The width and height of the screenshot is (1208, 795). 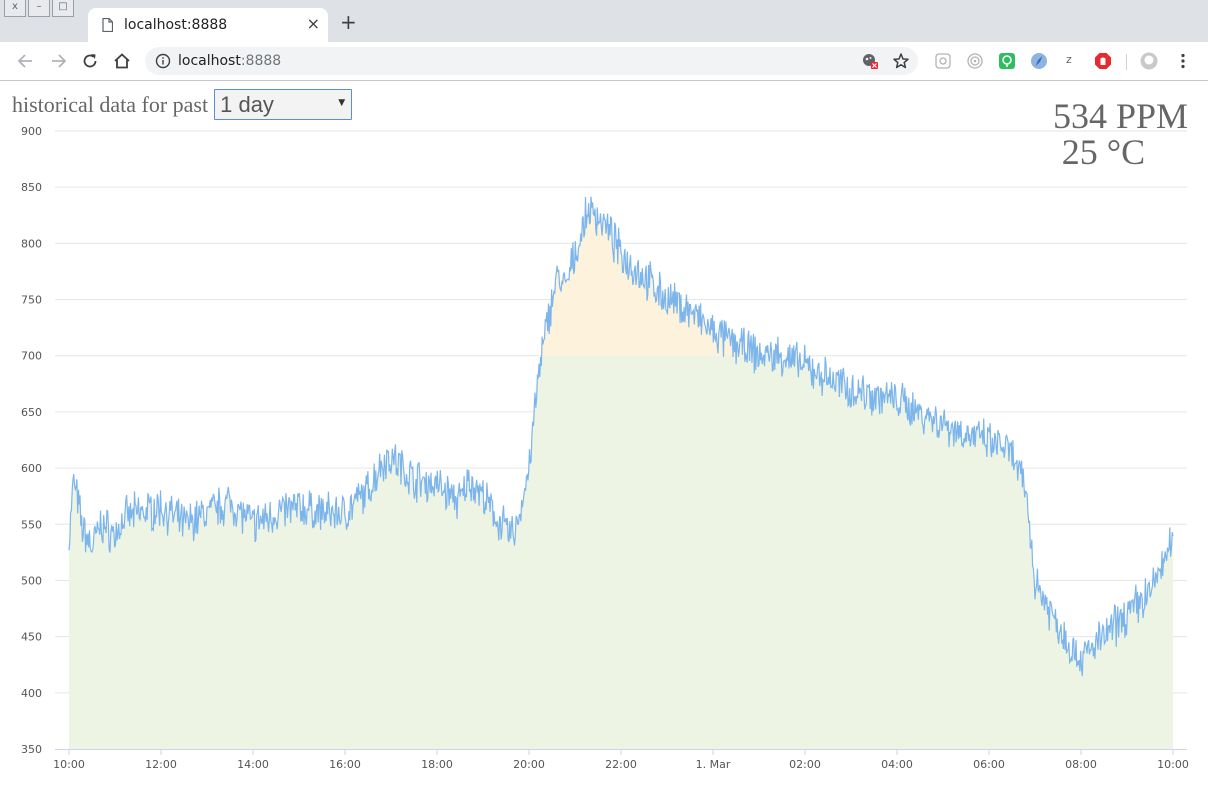 What do you see at coordinates (989, 764) in the screenshot?
I see `x-tick-label: 06:00` at bounding box center [989, 764].